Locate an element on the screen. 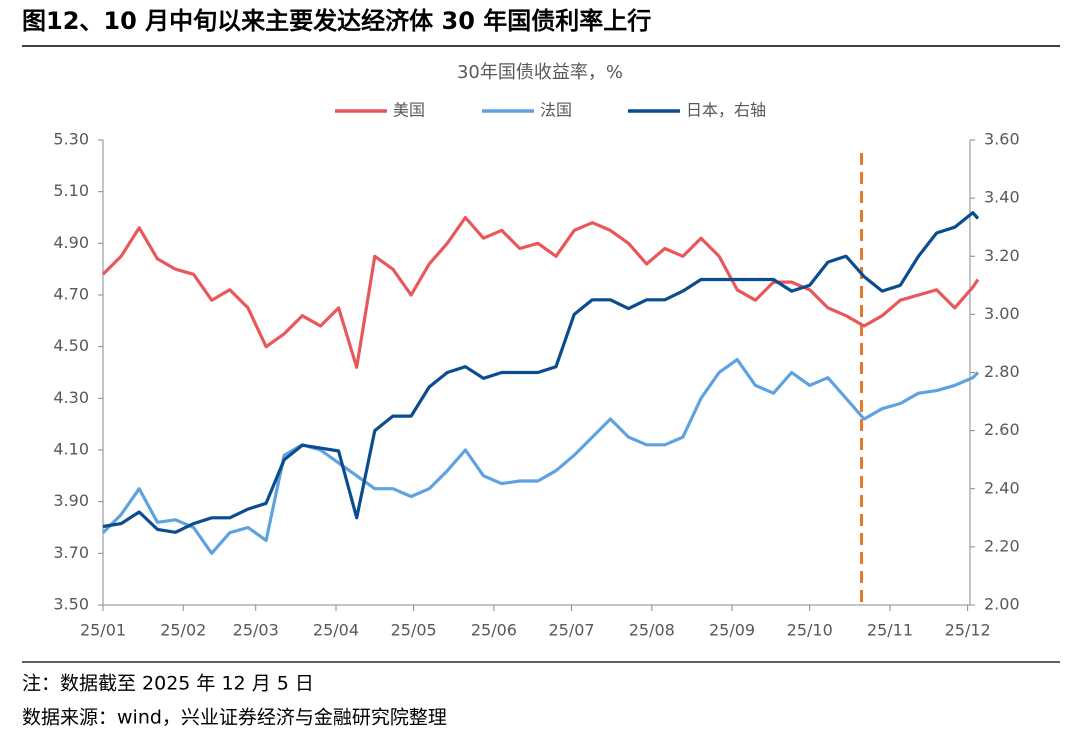 The width and height of the screenshot is (1080, 734). y2-tick-label: 2.80 is located at coordinates (1002, 371).